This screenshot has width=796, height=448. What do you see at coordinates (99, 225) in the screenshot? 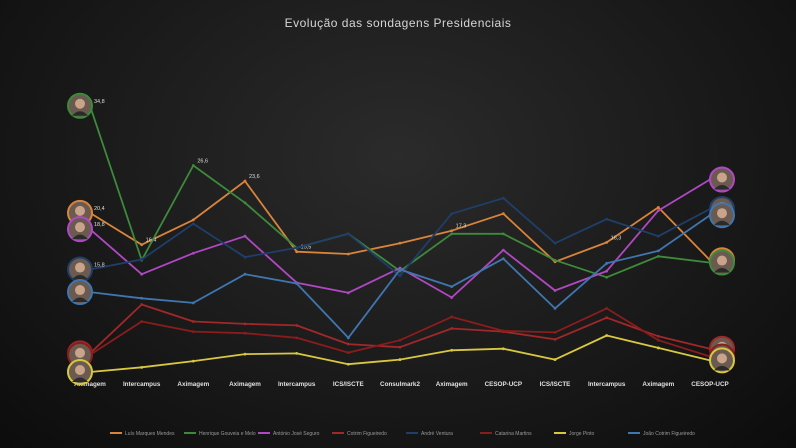
I see `data-label: 18,8` at bounding box center [99, 225].